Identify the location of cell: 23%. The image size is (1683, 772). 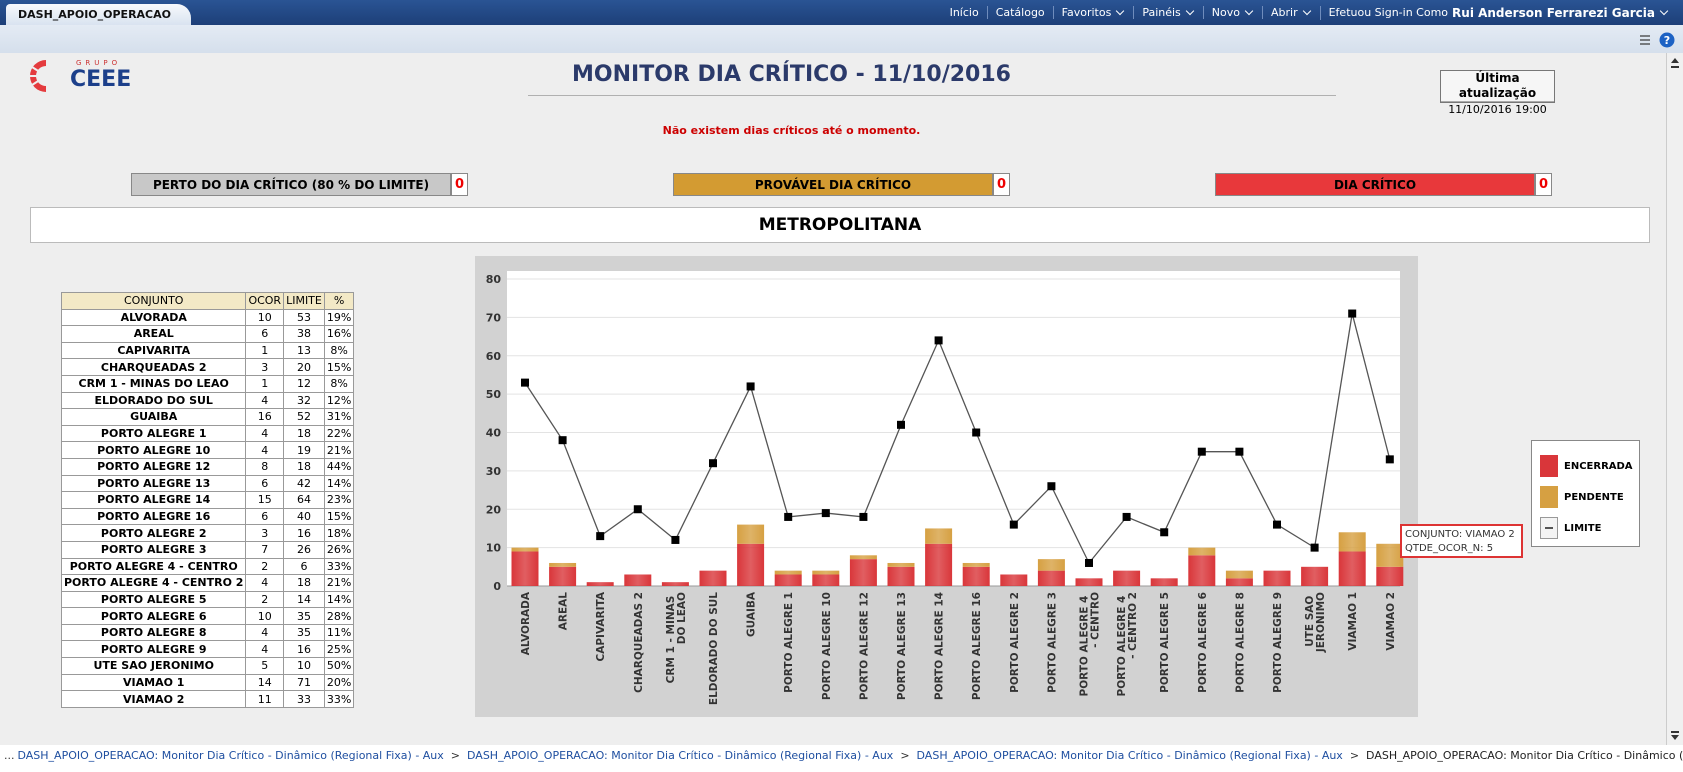
(339, 500).